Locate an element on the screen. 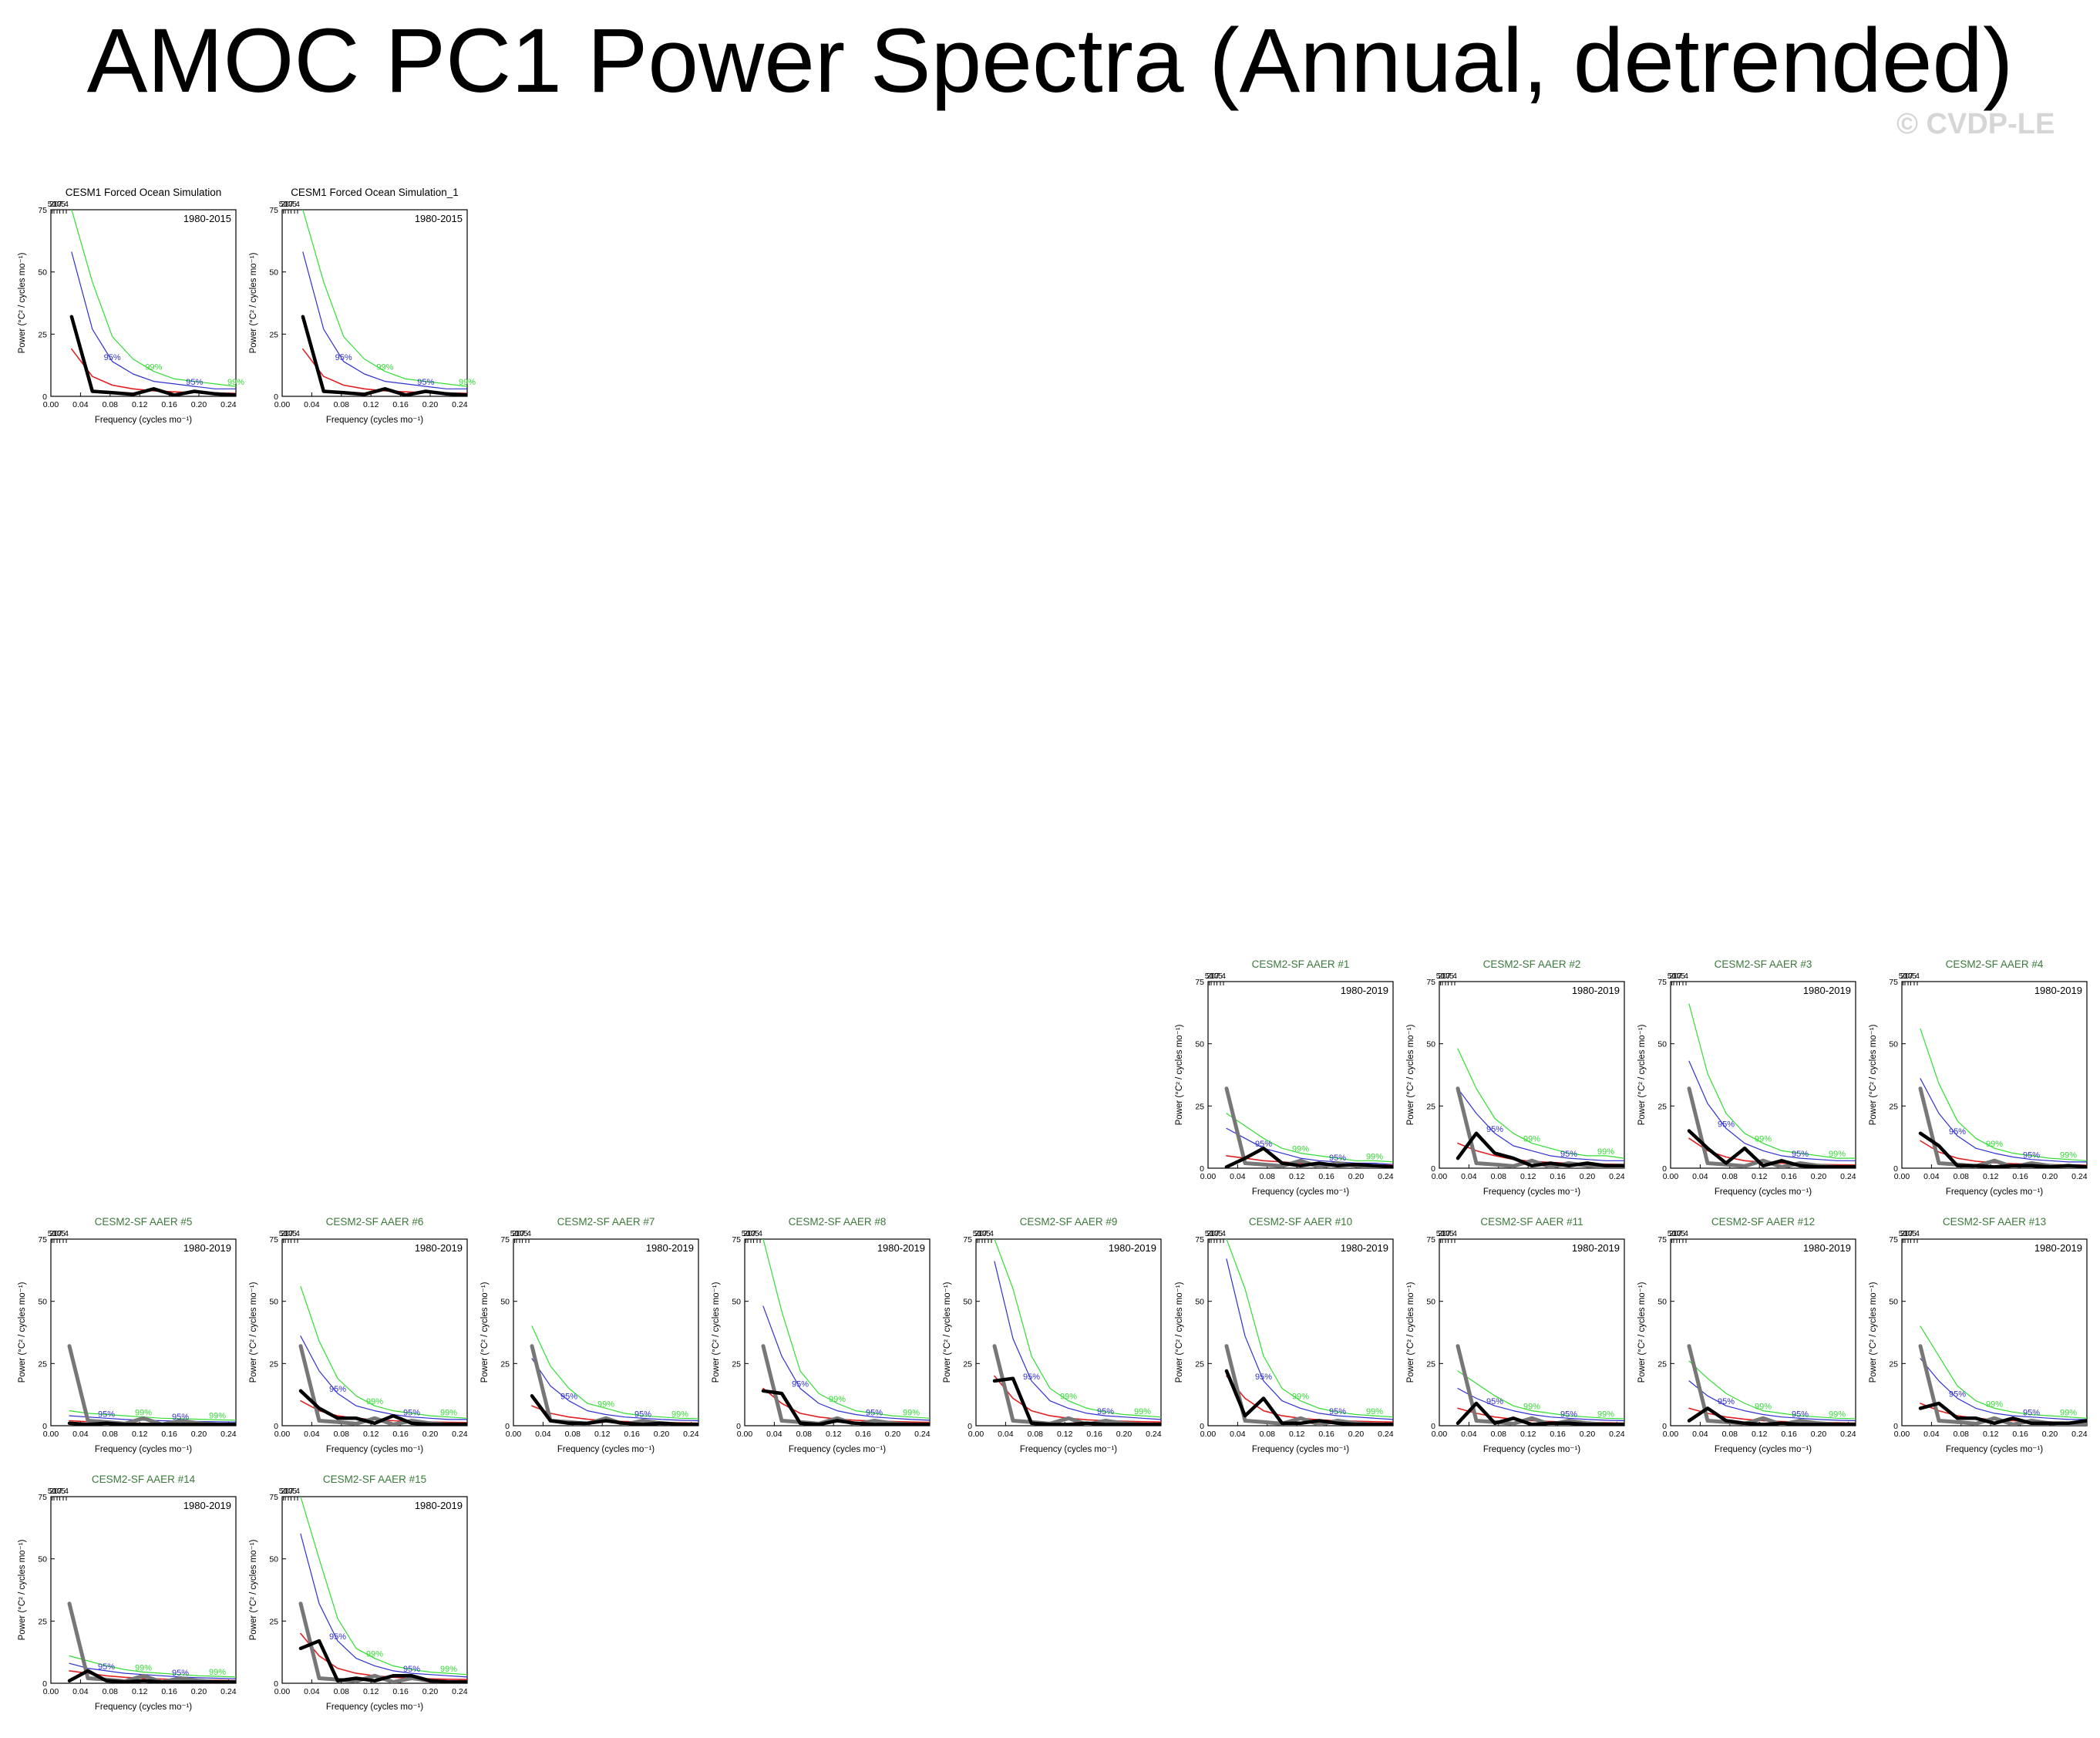  y-tick-label: 25 is located at coordinates (505, 1364).